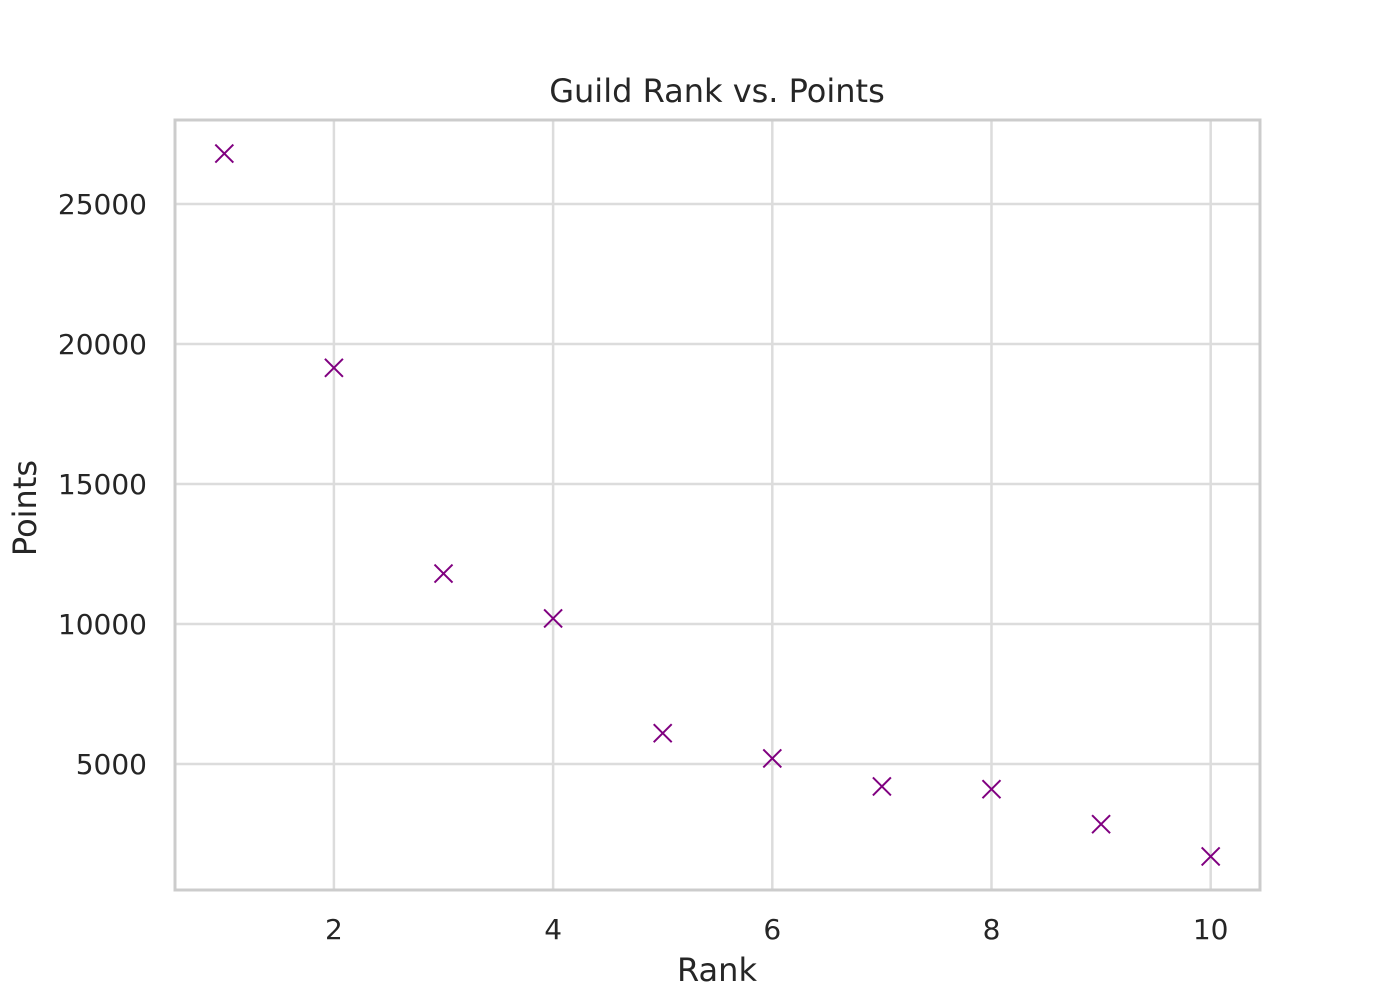 This screenshot has height=1000, width=1400. What do you see at coordinates (717, 91) in the screenshot?
I see `chart-title: Guild Rank vs. Points` at bounding box center [717, 91].